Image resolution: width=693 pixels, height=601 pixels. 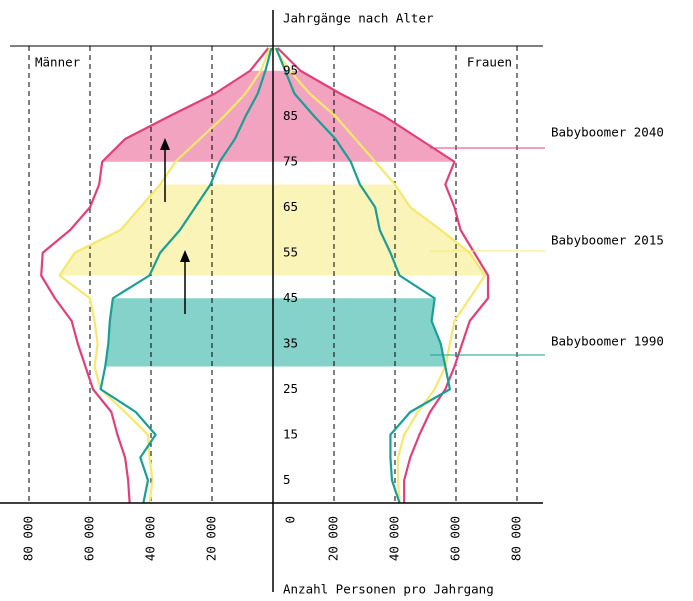 I want to click on x-axis-label: Anzahl Personen pro Jahrgang, so click(x=388, y=589).